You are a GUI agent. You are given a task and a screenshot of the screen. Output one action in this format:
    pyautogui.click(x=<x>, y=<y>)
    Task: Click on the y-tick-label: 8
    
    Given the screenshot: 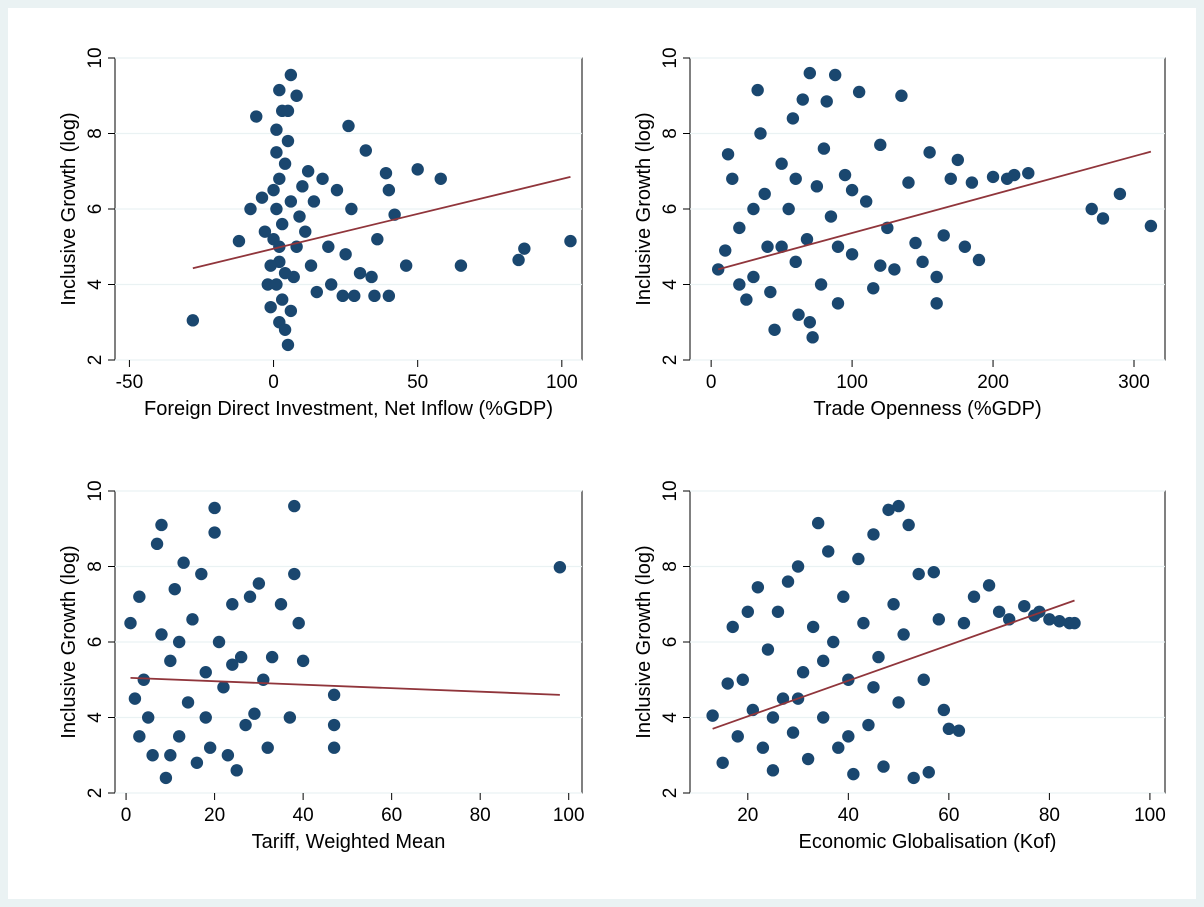 What is the action you would take?
    pyautogui.click(x=670, y=566)
    